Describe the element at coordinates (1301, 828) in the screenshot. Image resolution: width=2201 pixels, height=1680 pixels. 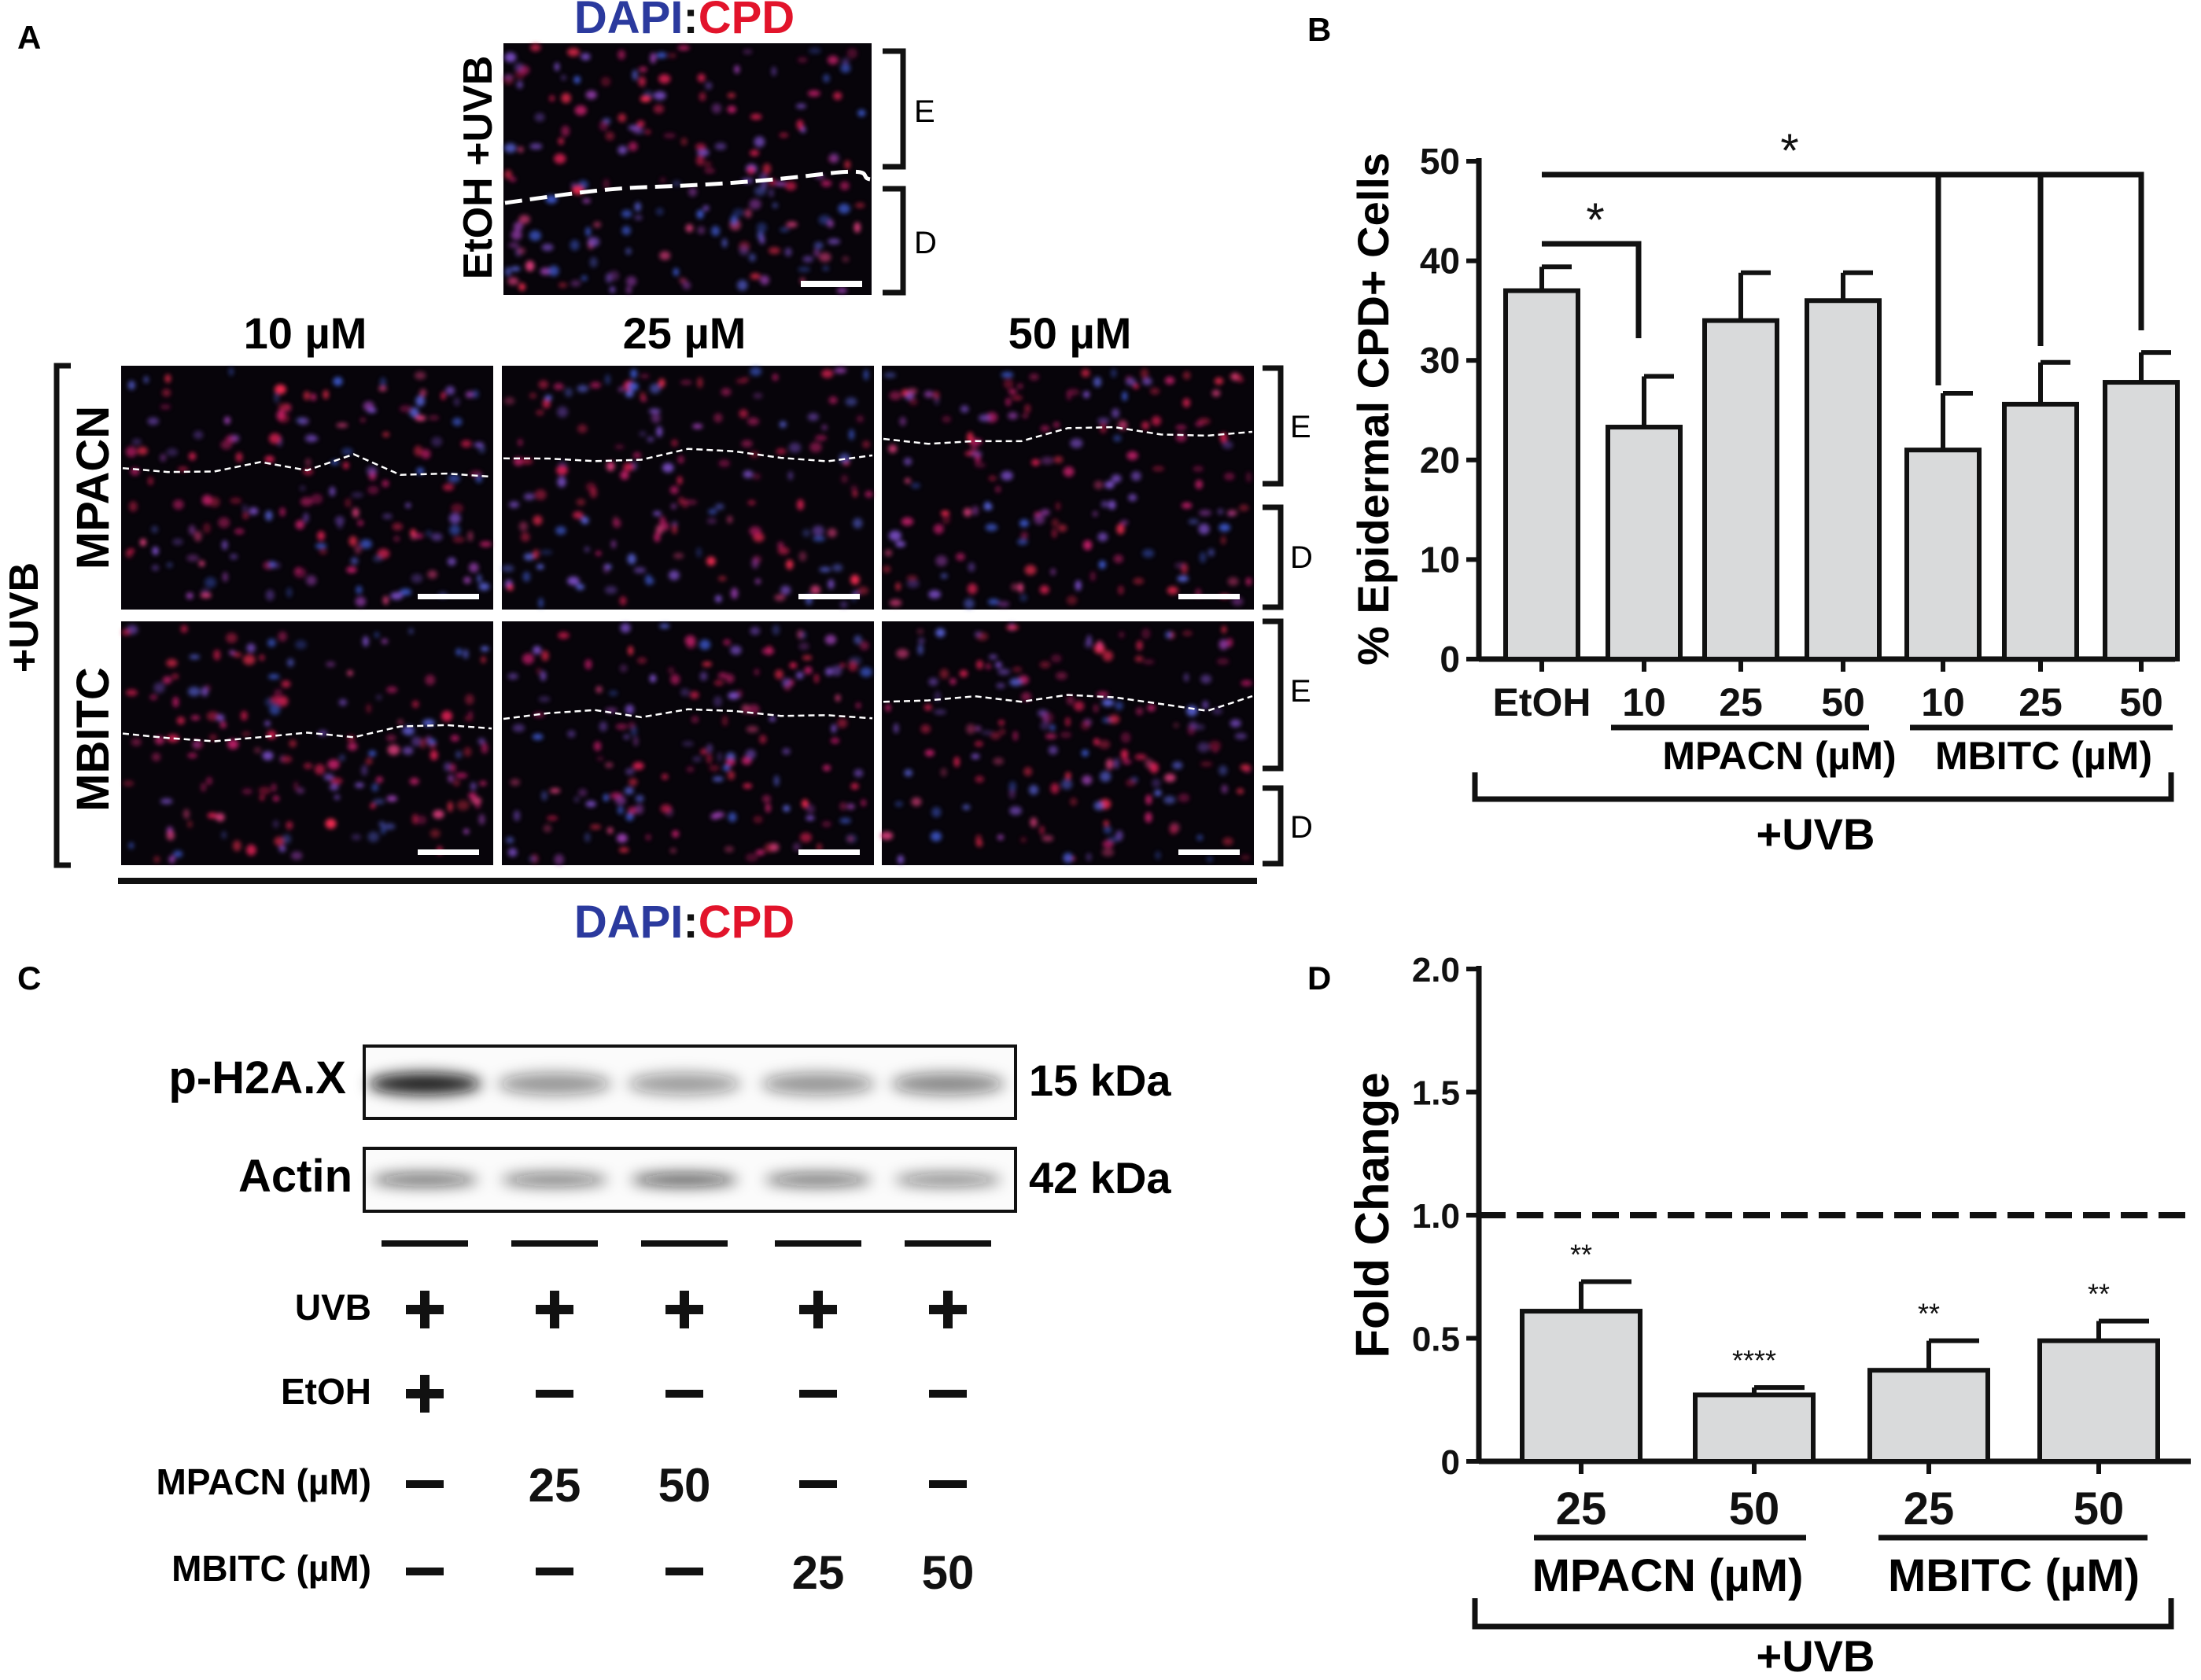
I see `row2-dermis-label: D` at that location.